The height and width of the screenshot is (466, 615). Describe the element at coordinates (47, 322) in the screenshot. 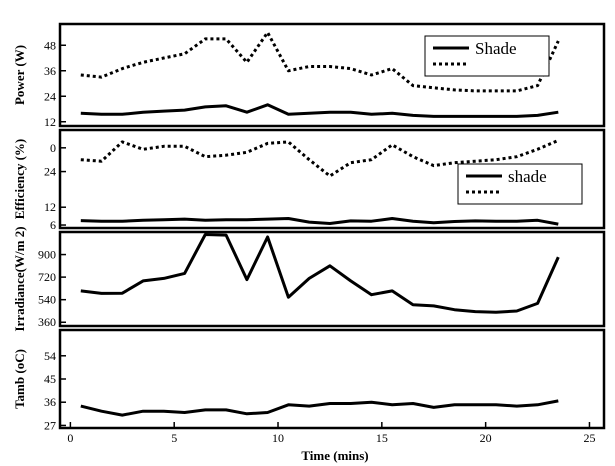

I see `y-tick-label: 360` at that location.